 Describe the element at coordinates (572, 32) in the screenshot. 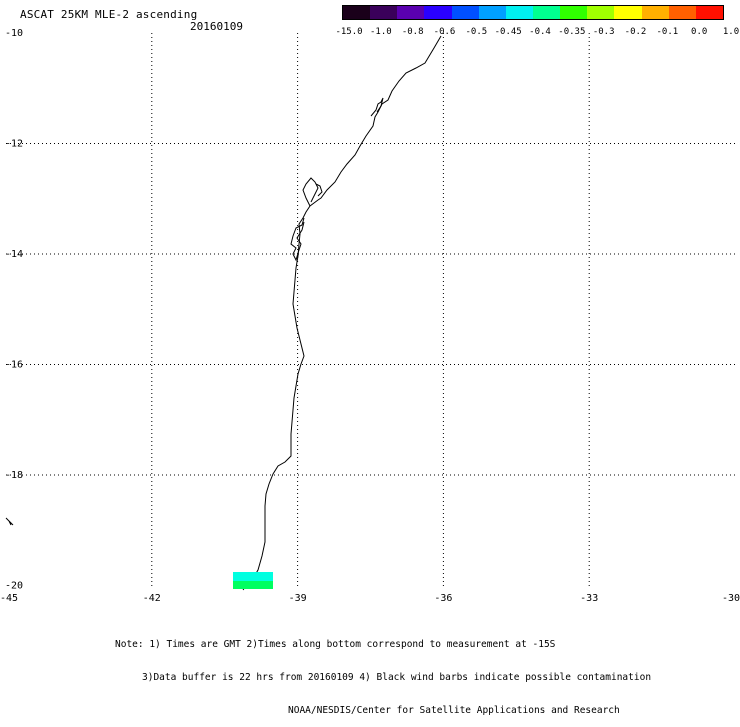

I see `colorbar-label: -0.35` at that location.